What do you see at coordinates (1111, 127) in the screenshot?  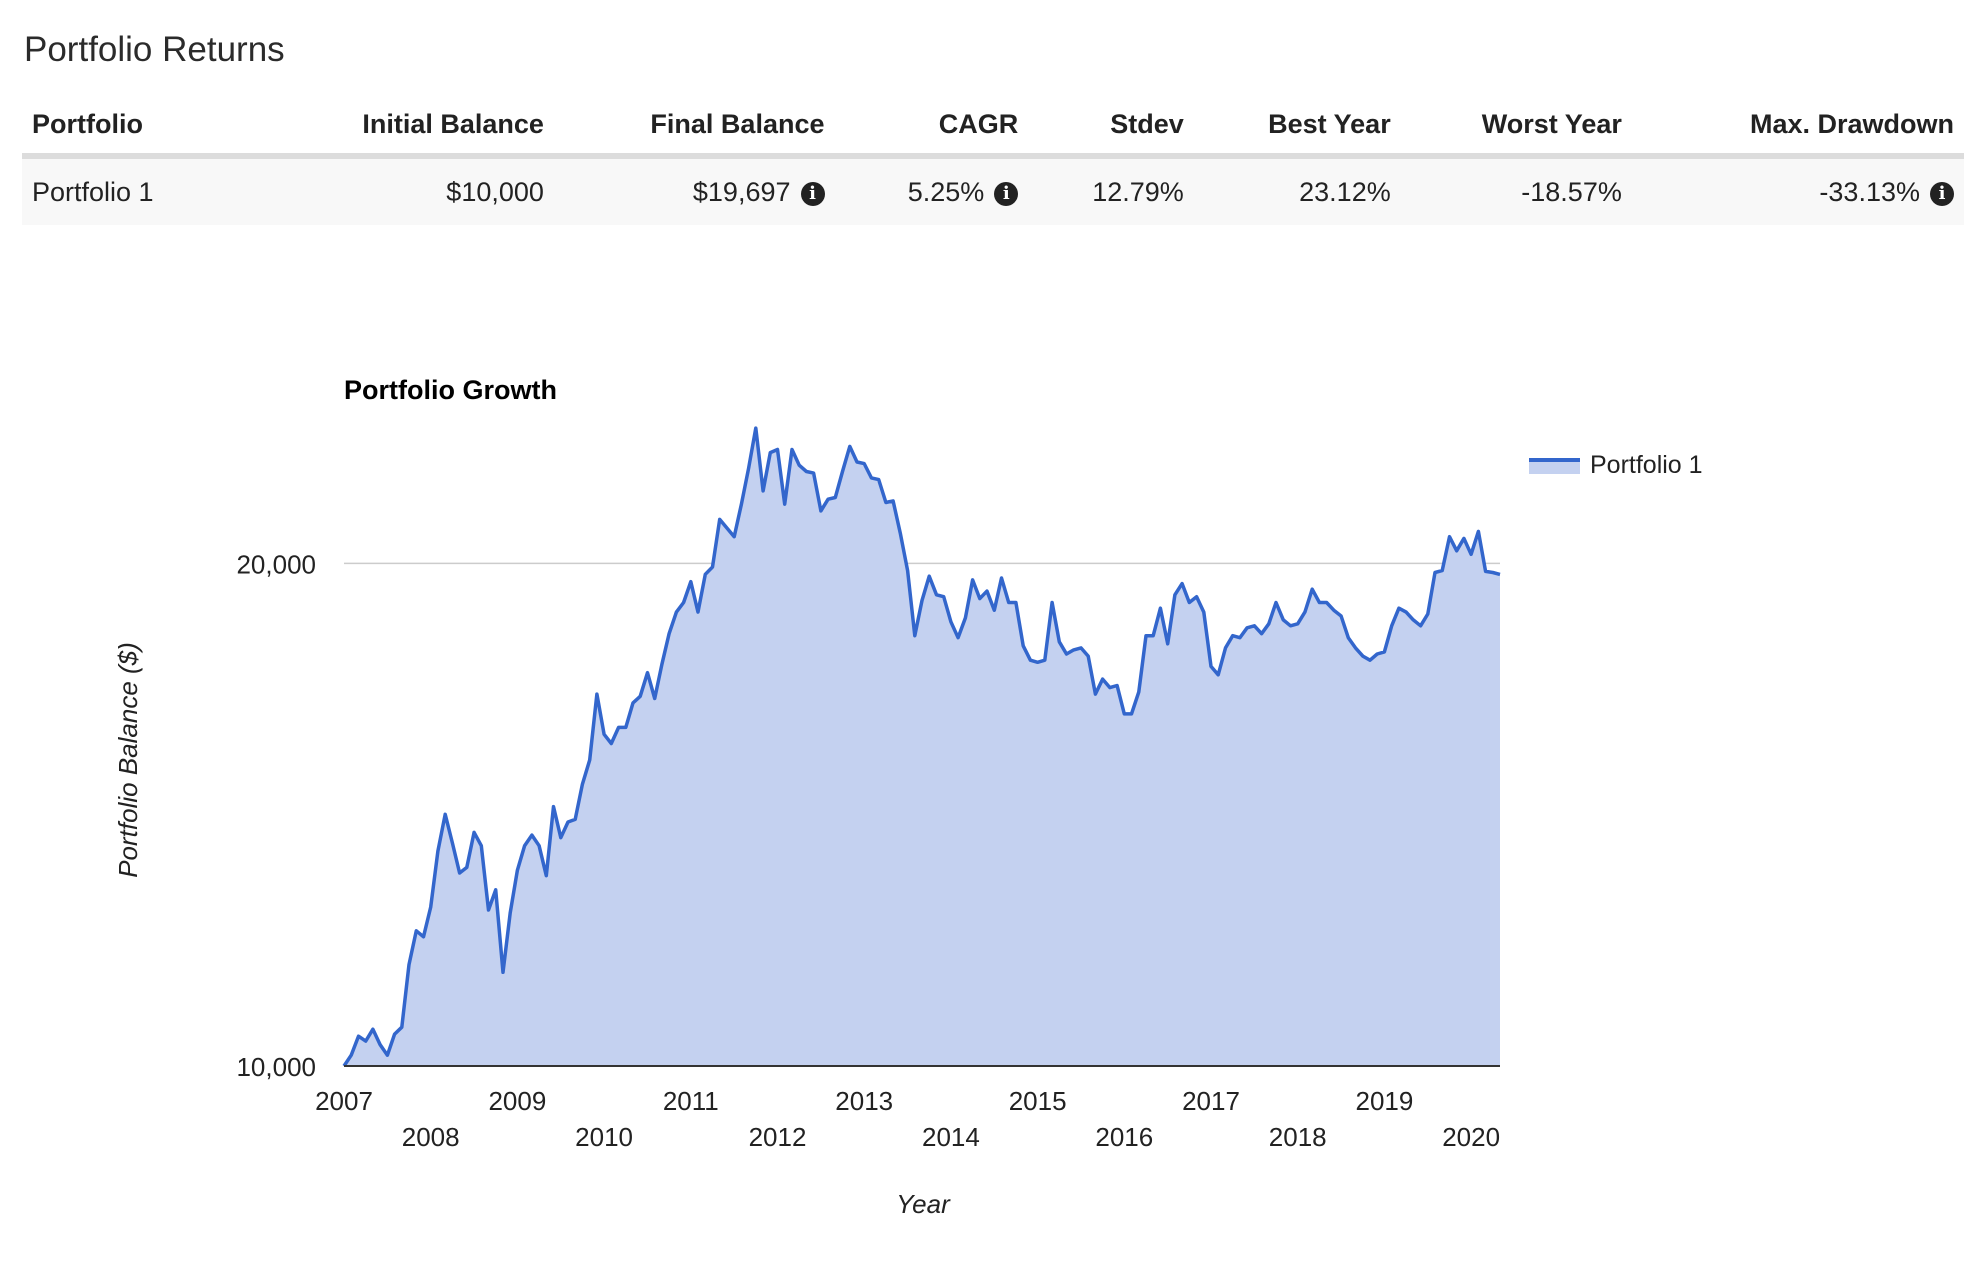 I see `header-stdev: Stdev` at bounding box center [1111, 127].